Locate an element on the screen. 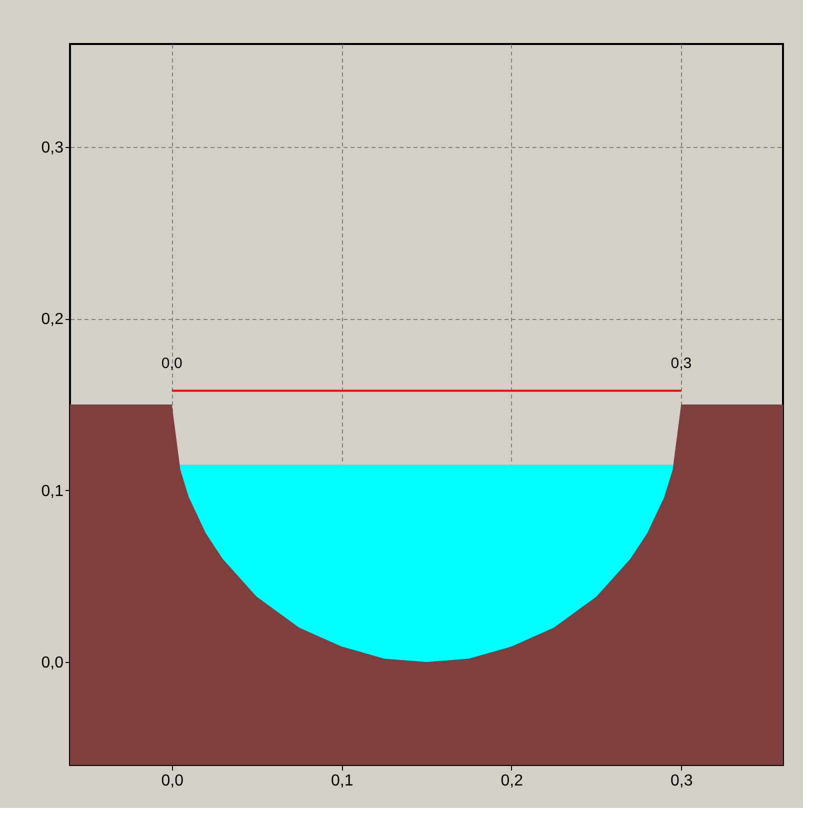  x-tick-label: 0,2 is located at coordinates (512, 781).